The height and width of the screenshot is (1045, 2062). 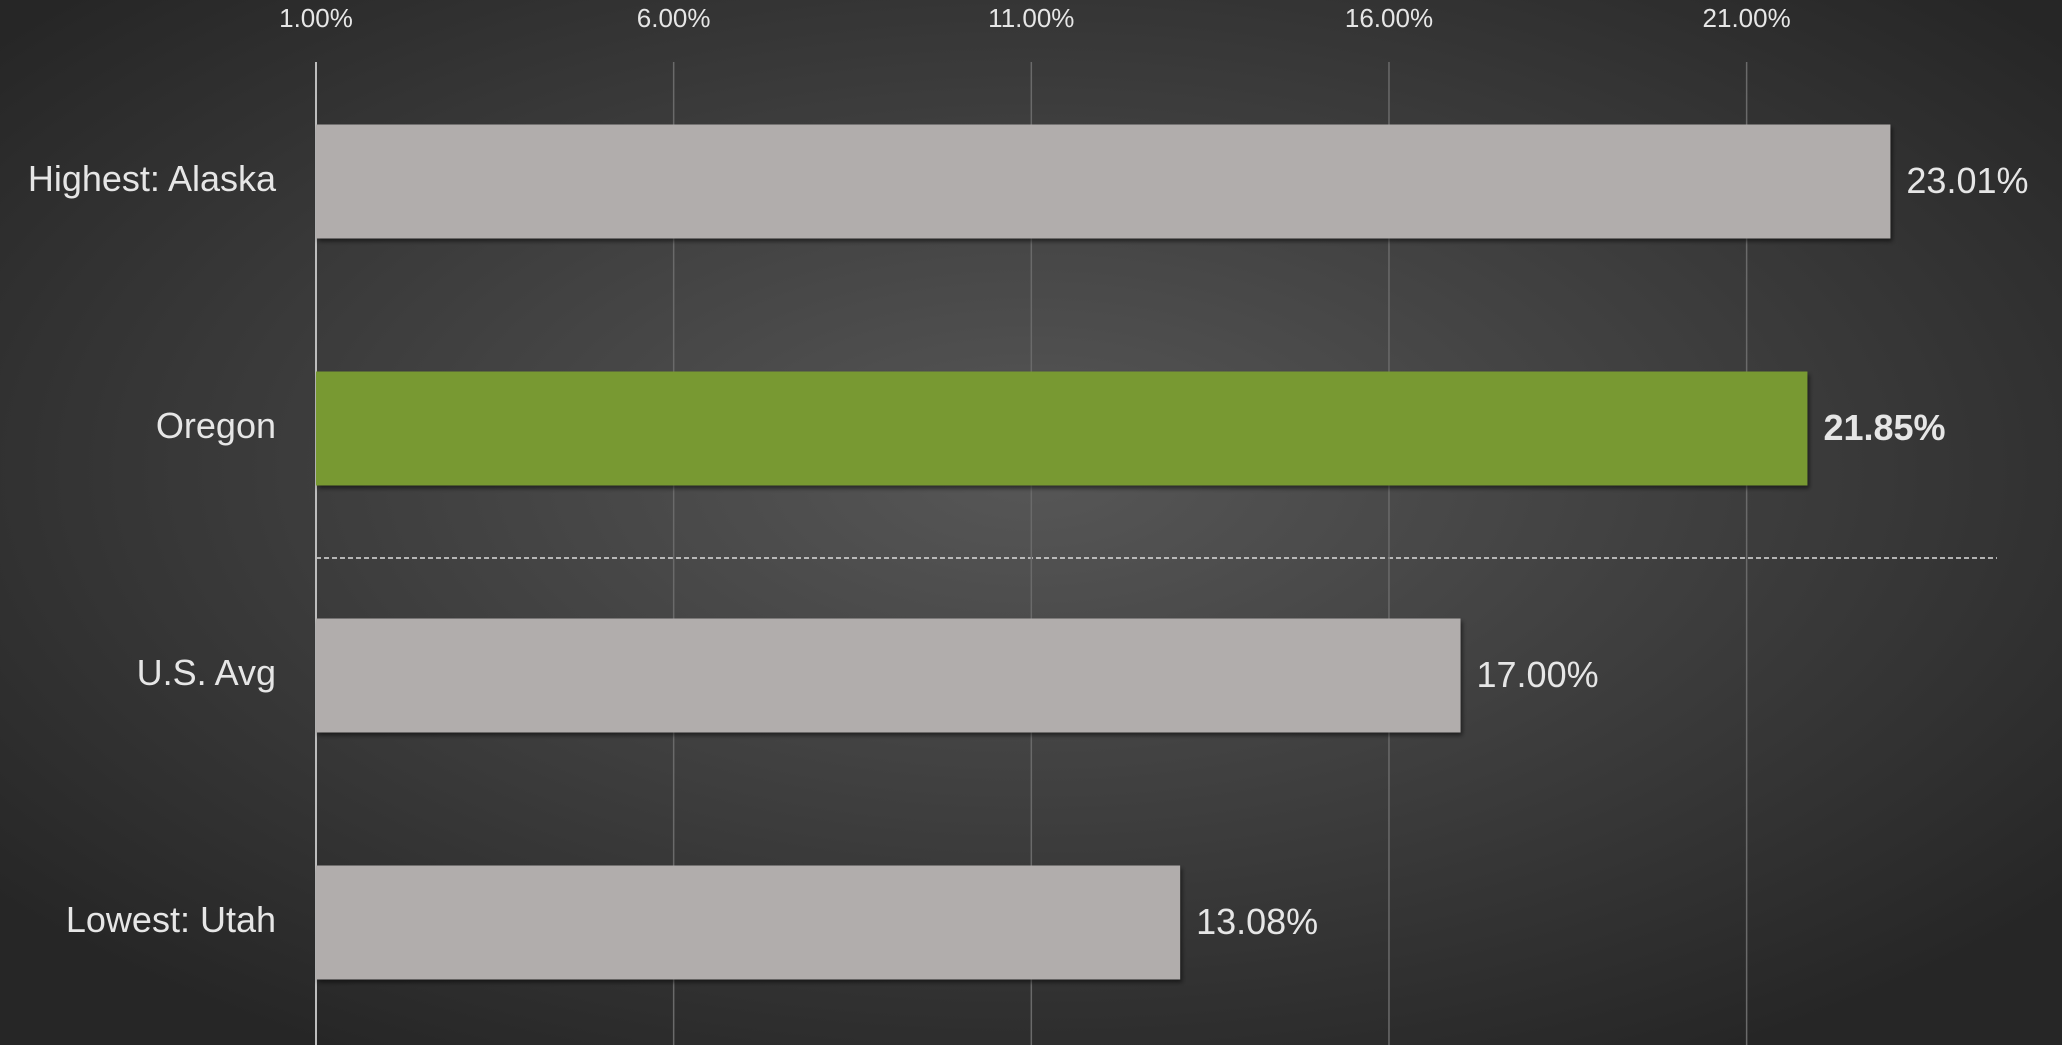 What do you see at coordinates (216, 425) in the screenshot?
I see `y-tick-label: Oregon` at bounding box center [216, 425].